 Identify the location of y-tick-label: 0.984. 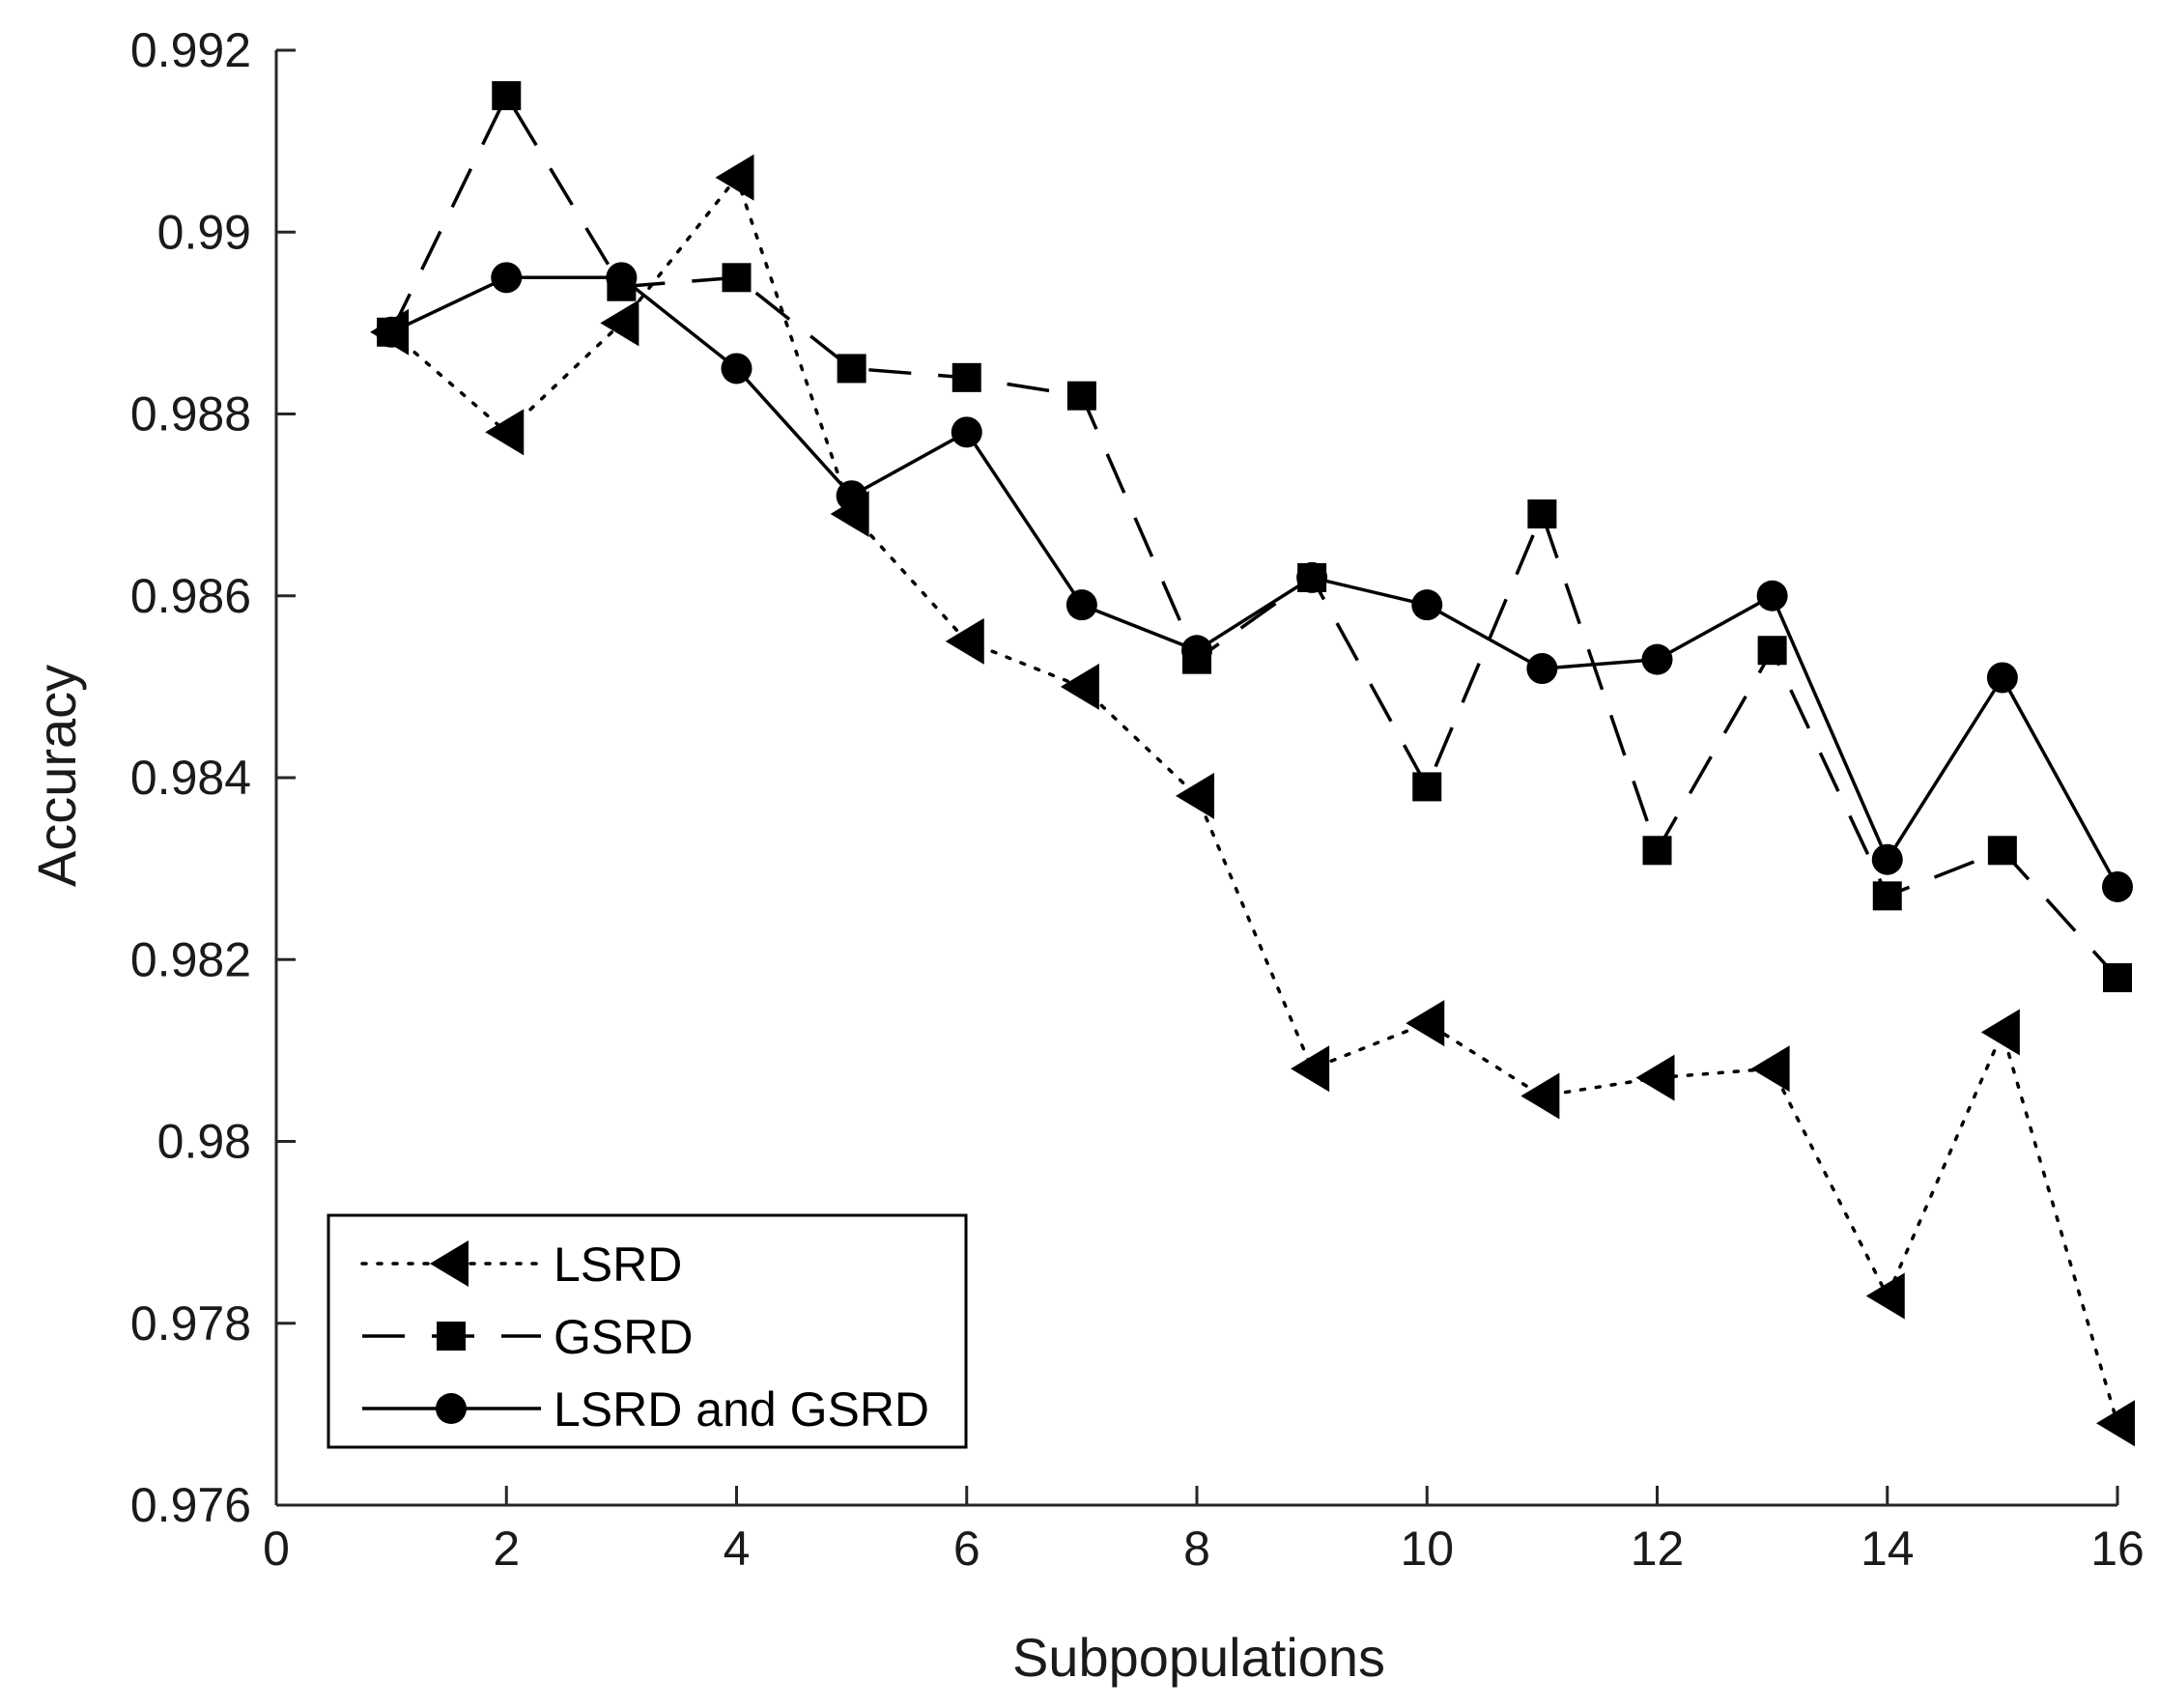
(191, 778).